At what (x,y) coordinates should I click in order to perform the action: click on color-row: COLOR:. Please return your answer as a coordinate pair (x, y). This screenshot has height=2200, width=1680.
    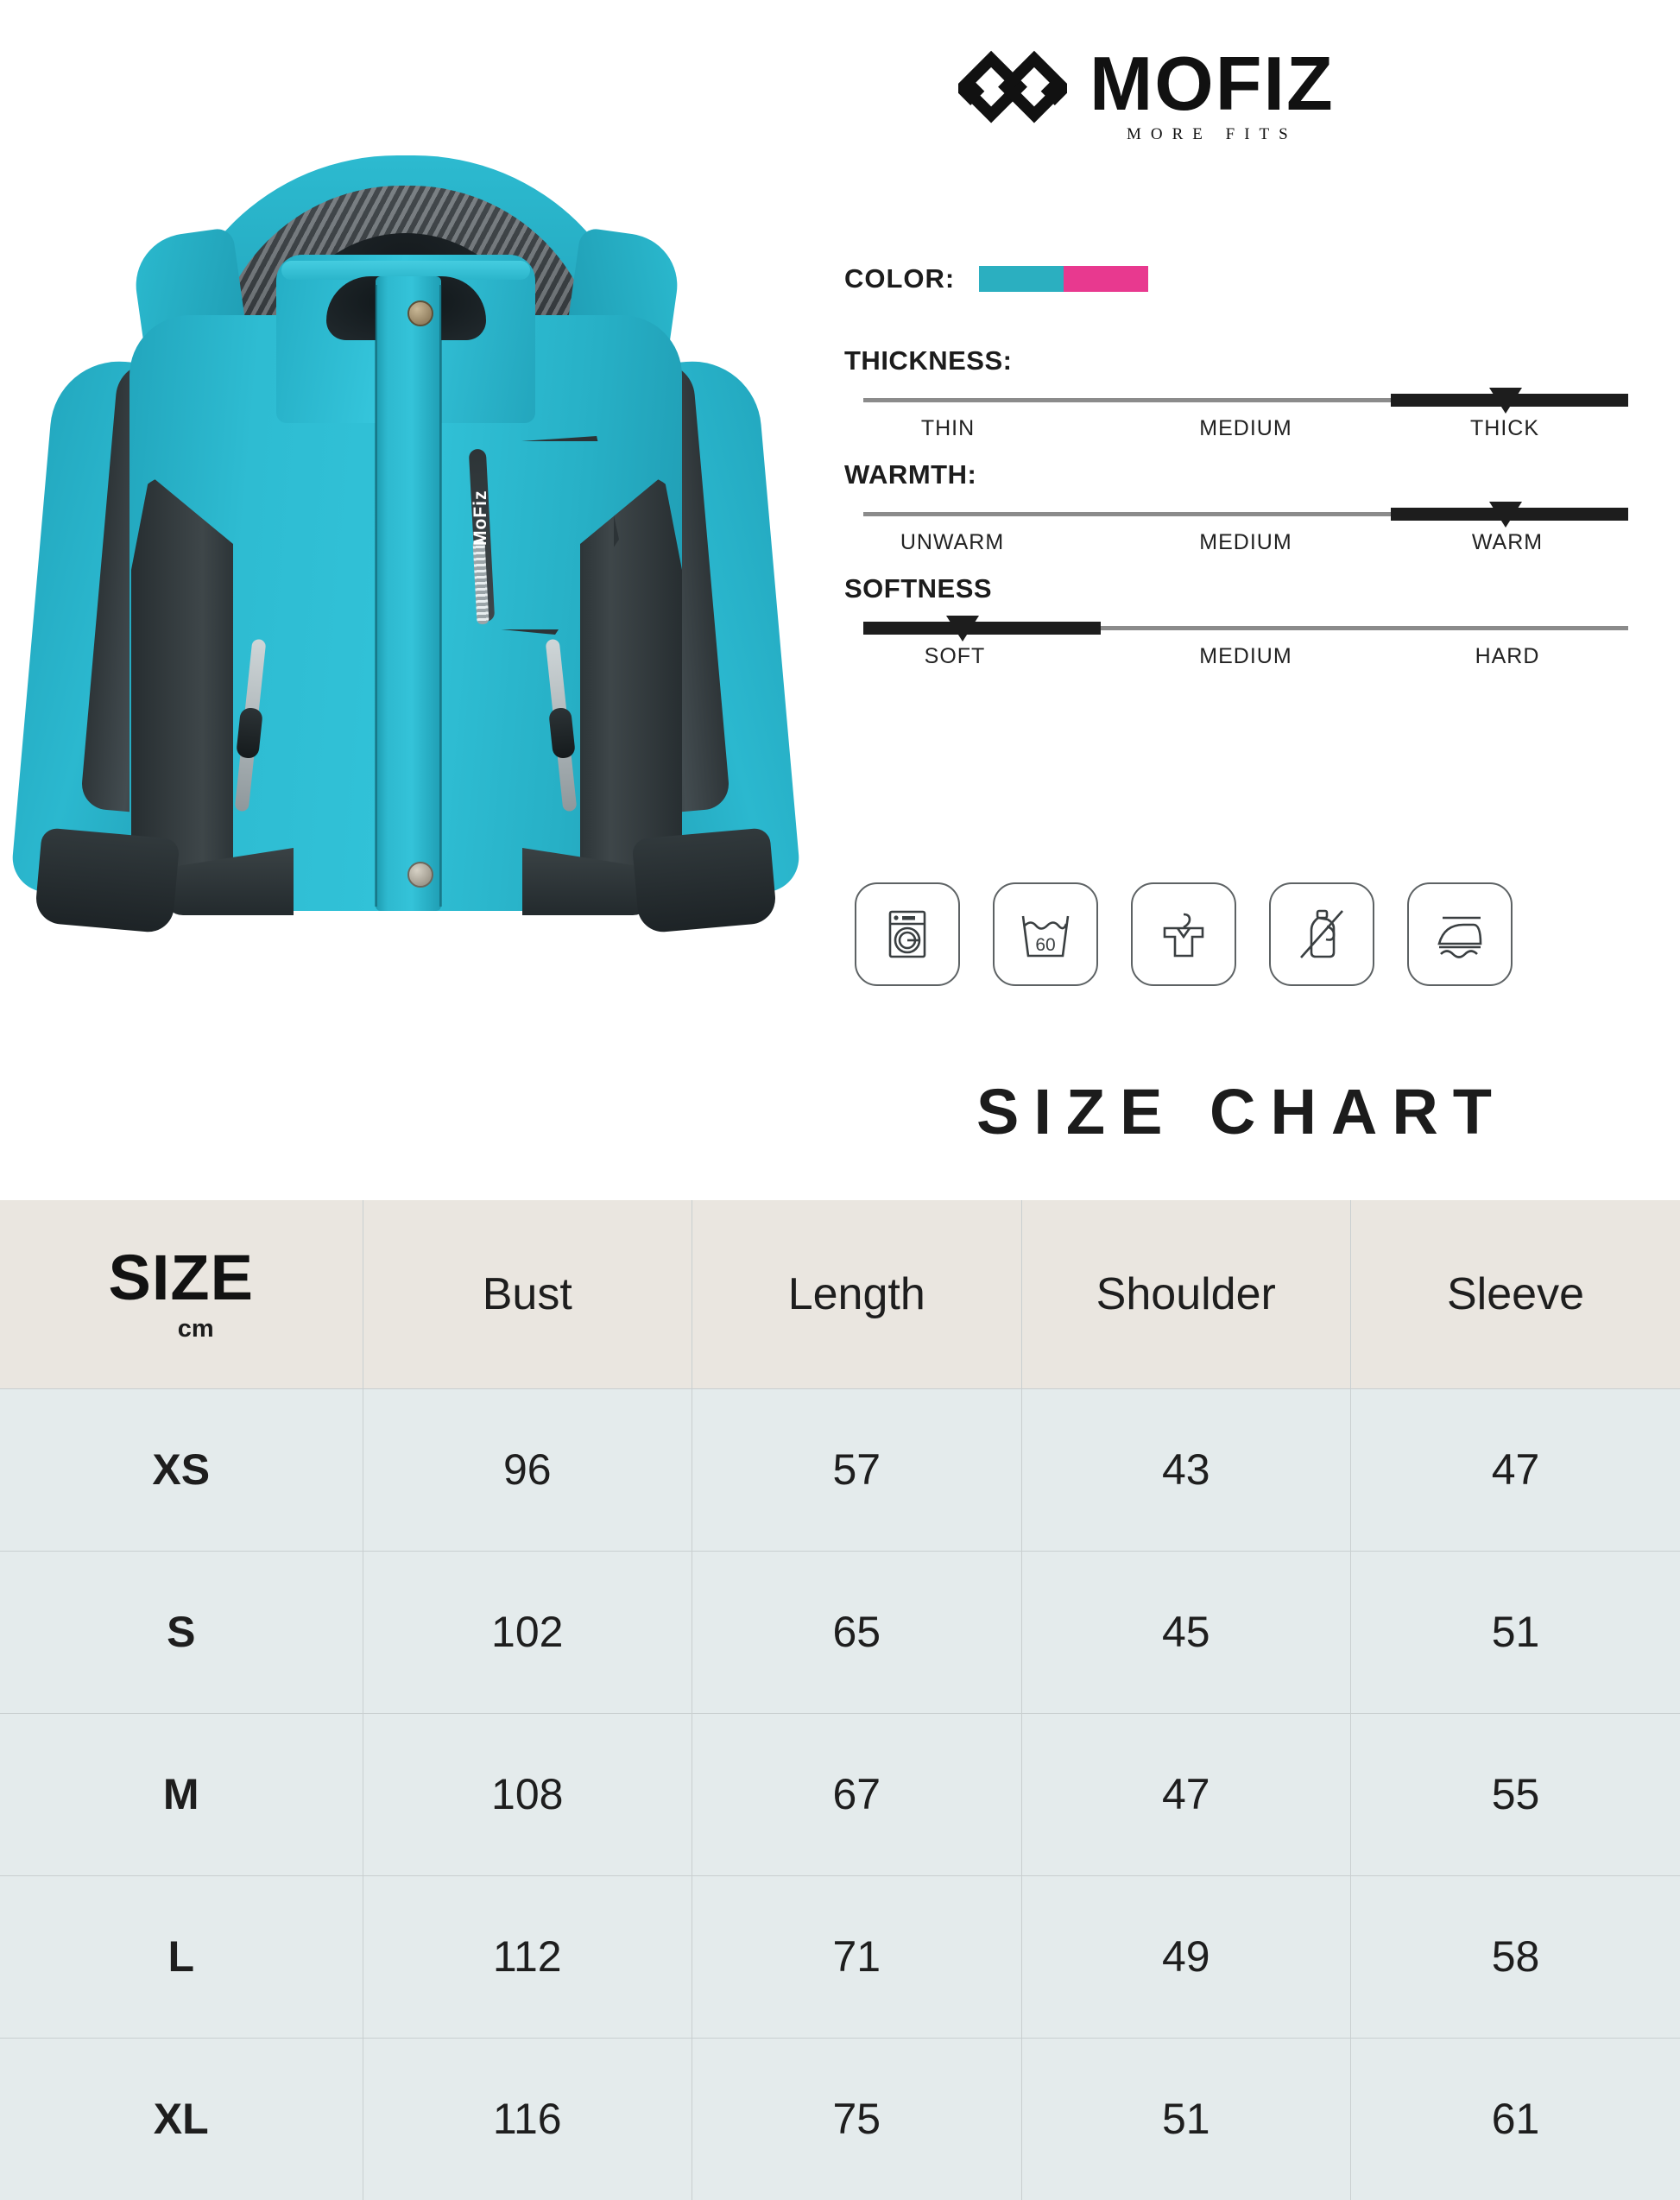
    Looking at the image, I should click on (996, 278).